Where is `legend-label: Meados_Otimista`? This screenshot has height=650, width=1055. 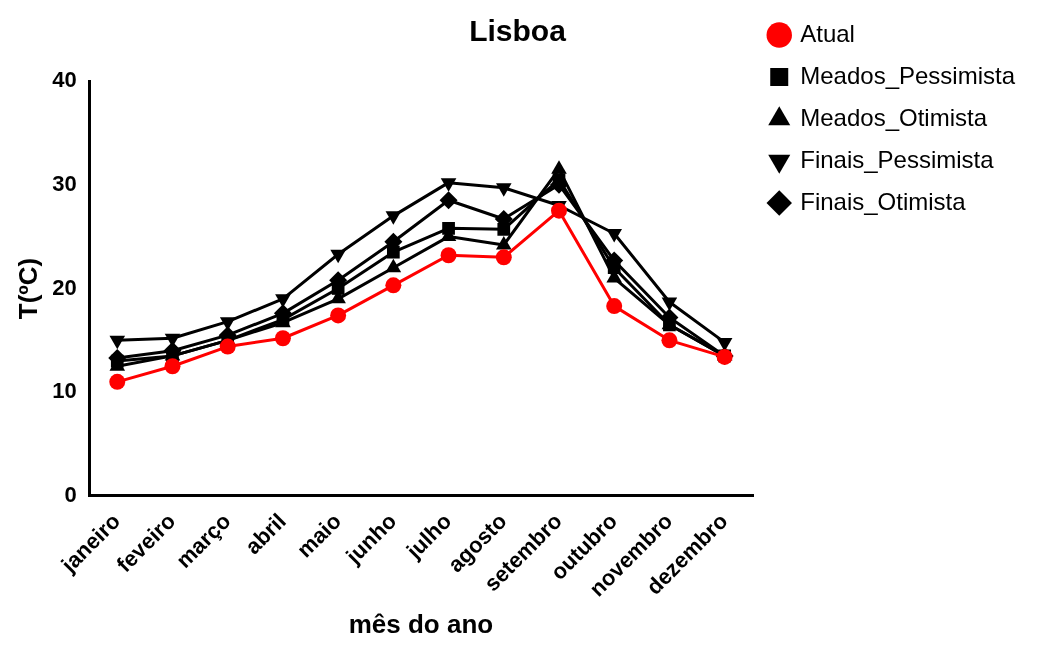
legend-label: Meados_Otimista is located at coordinates (894, 117).